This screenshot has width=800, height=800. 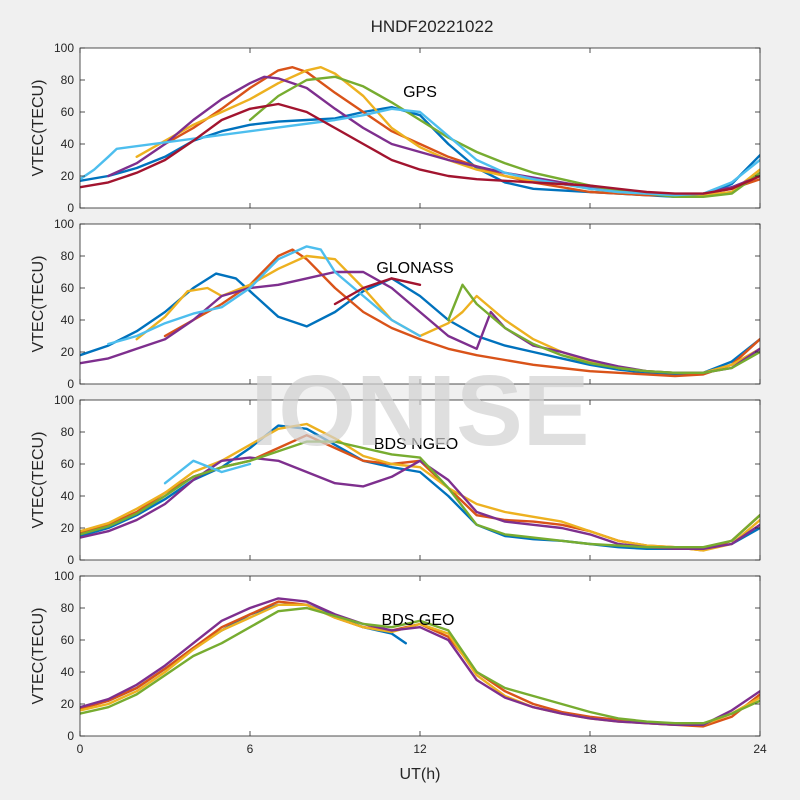 I want to click on x-tick-label: 18, so click(x=590, y=749).